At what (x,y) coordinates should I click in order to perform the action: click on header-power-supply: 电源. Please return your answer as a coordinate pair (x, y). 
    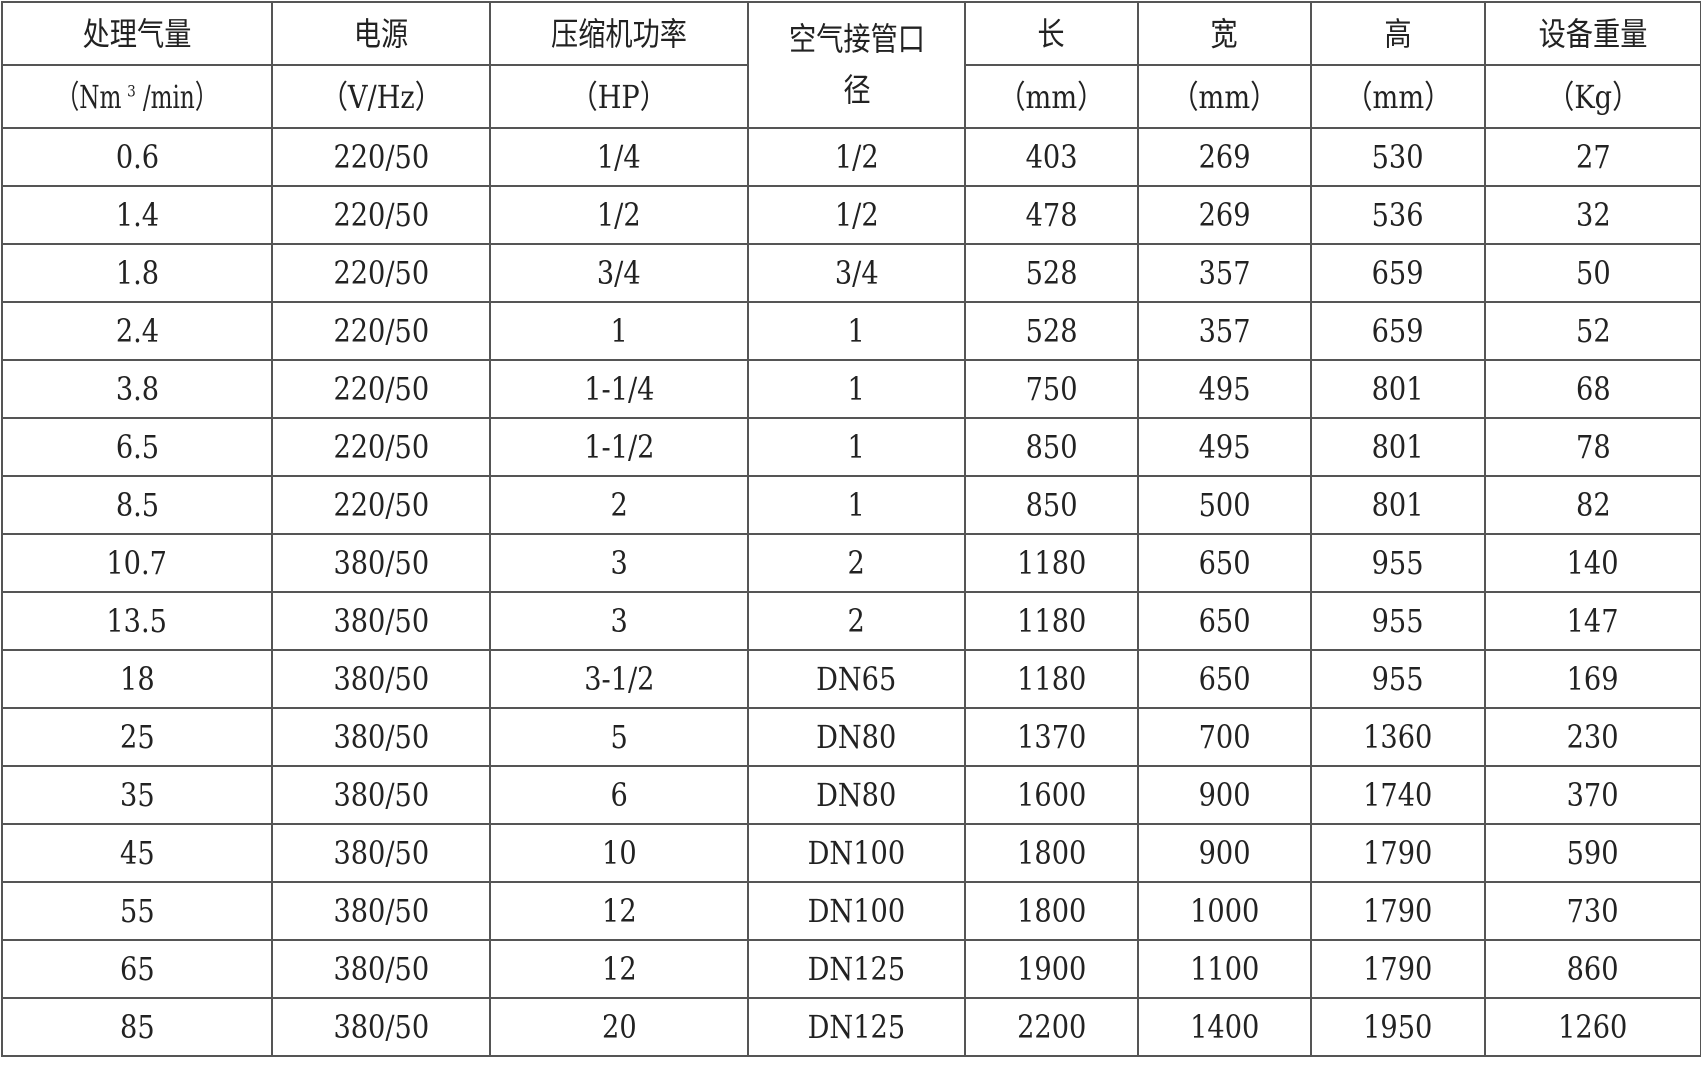
    Looking at the image, I should click on (381, 33).